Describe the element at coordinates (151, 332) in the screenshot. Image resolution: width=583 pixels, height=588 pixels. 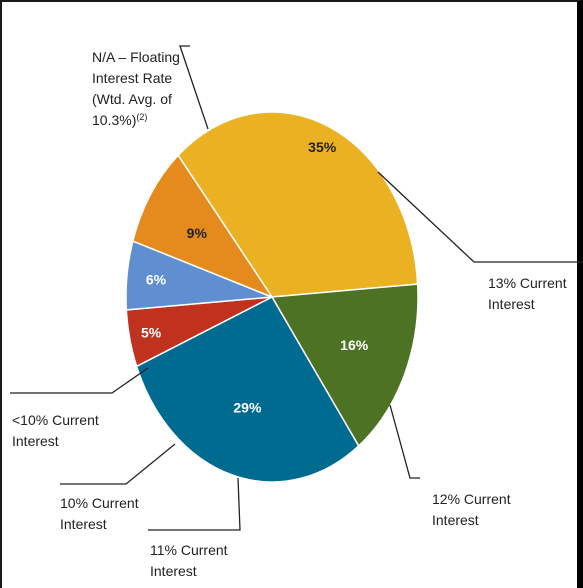
I see `slice-percent-label: 5%` at that location.